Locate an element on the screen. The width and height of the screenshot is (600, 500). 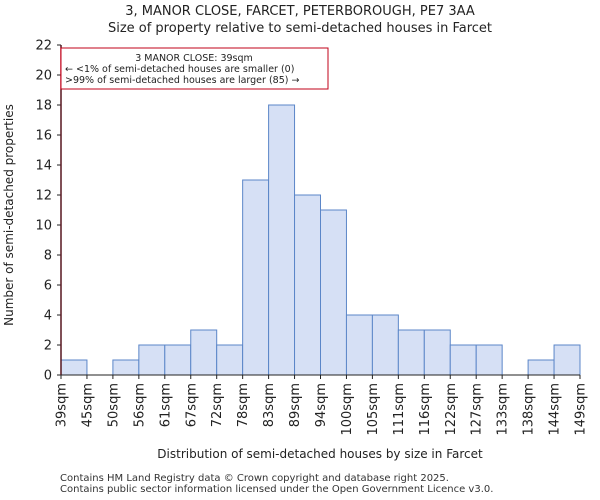
y-tick-label-5: 10 is located at coordinates (43, 226).